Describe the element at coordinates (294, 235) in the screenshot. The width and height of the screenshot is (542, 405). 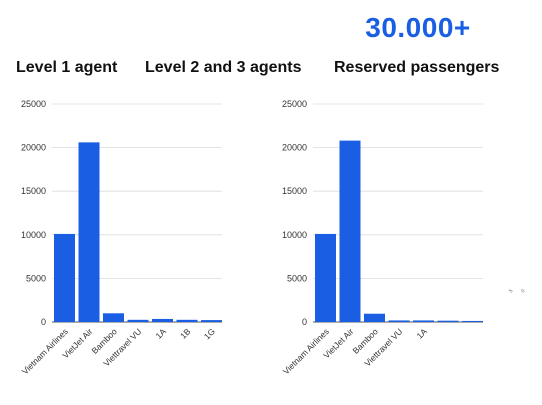
I see `chart2-y-tick-label: 10000` at that location.